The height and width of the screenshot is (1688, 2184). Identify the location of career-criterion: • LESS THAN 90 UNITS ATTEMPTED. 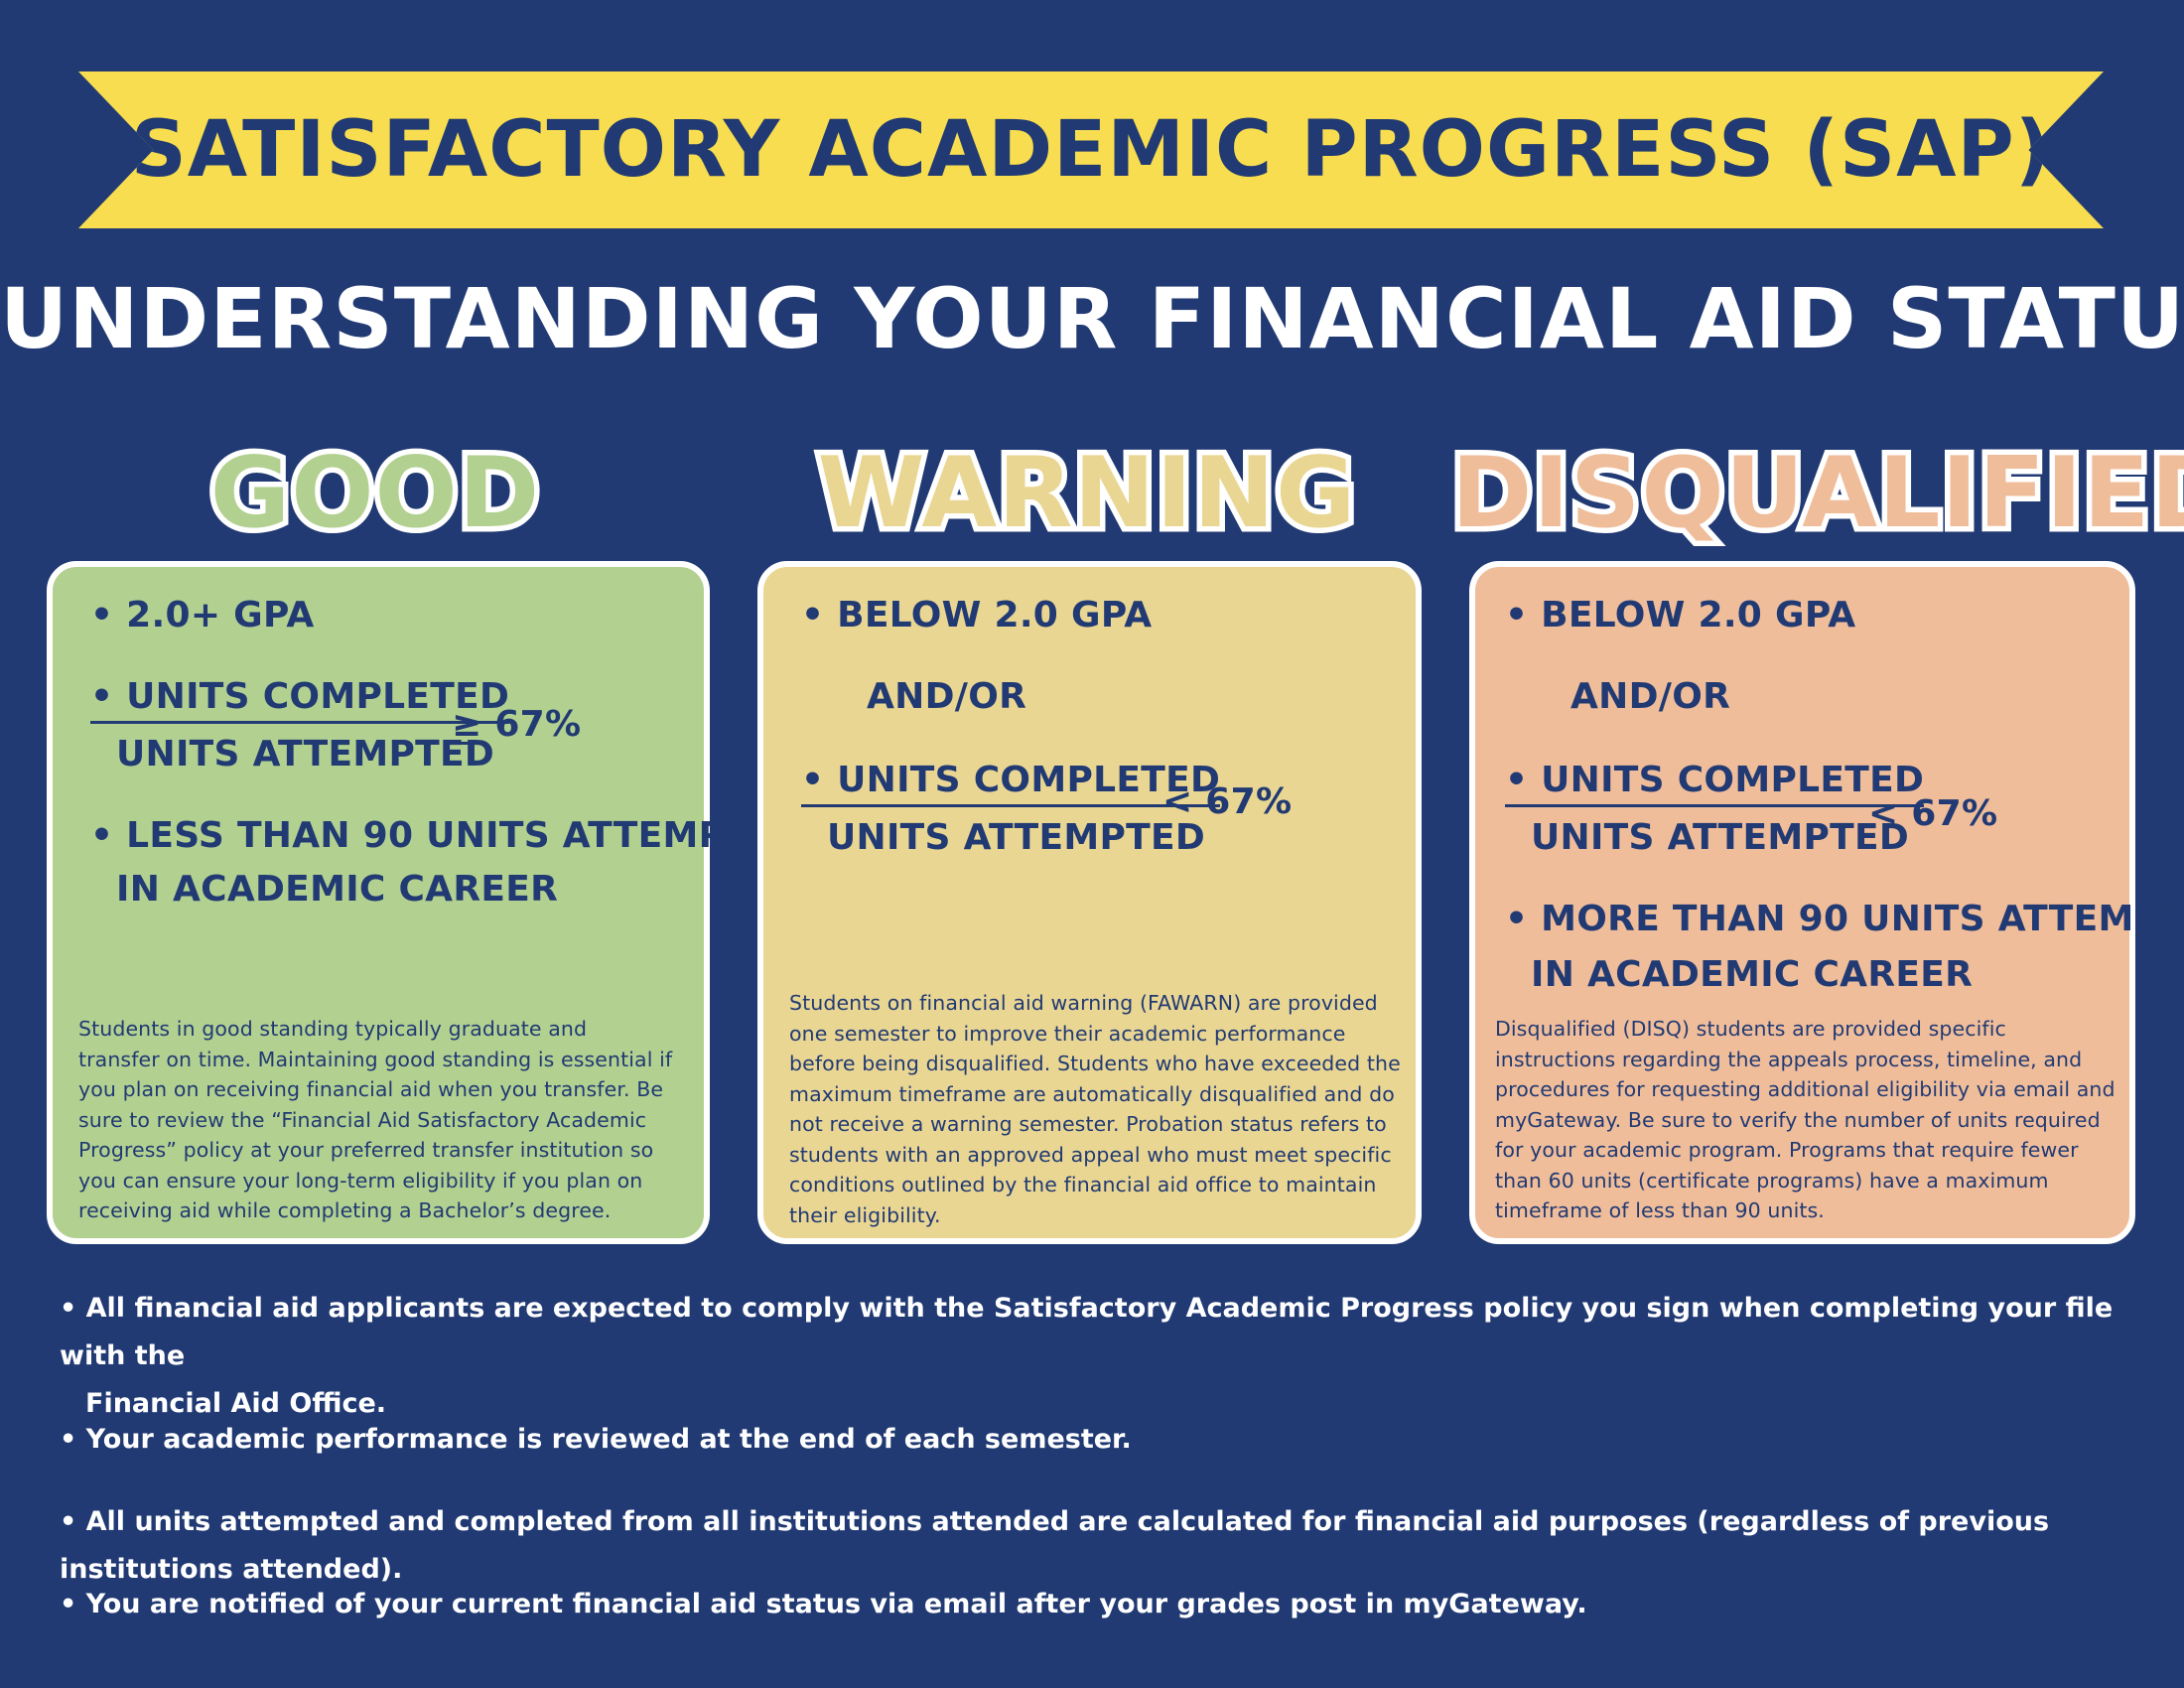
(447, 835).